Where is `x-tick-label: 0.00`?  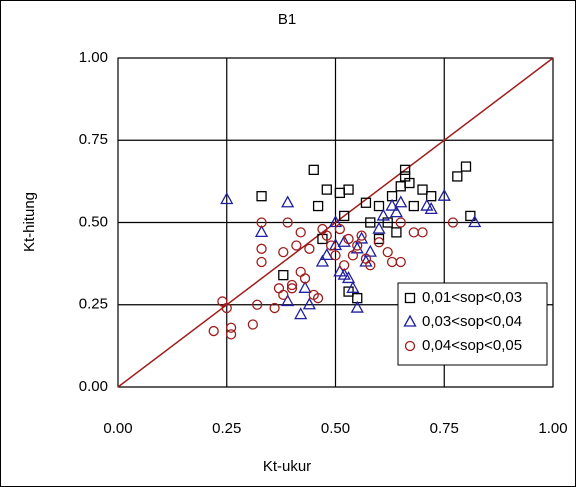 x-tick-label: 0.00 is located at coordinates (117, 428).